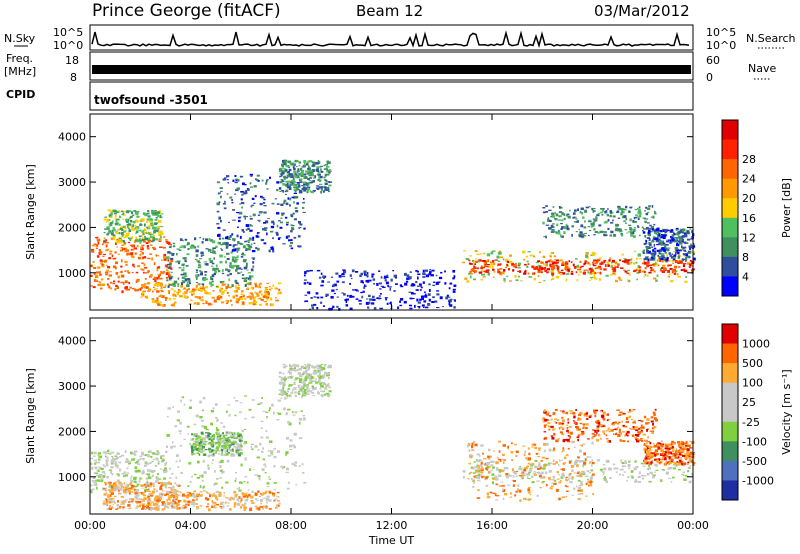 Image resolution: width=800 pixels, height=554 pixels. What do you see at coordinates (186, 11) in the screenshot?
I see `station-title: Prince George (fitACF)` at bounding box center [186, 11].